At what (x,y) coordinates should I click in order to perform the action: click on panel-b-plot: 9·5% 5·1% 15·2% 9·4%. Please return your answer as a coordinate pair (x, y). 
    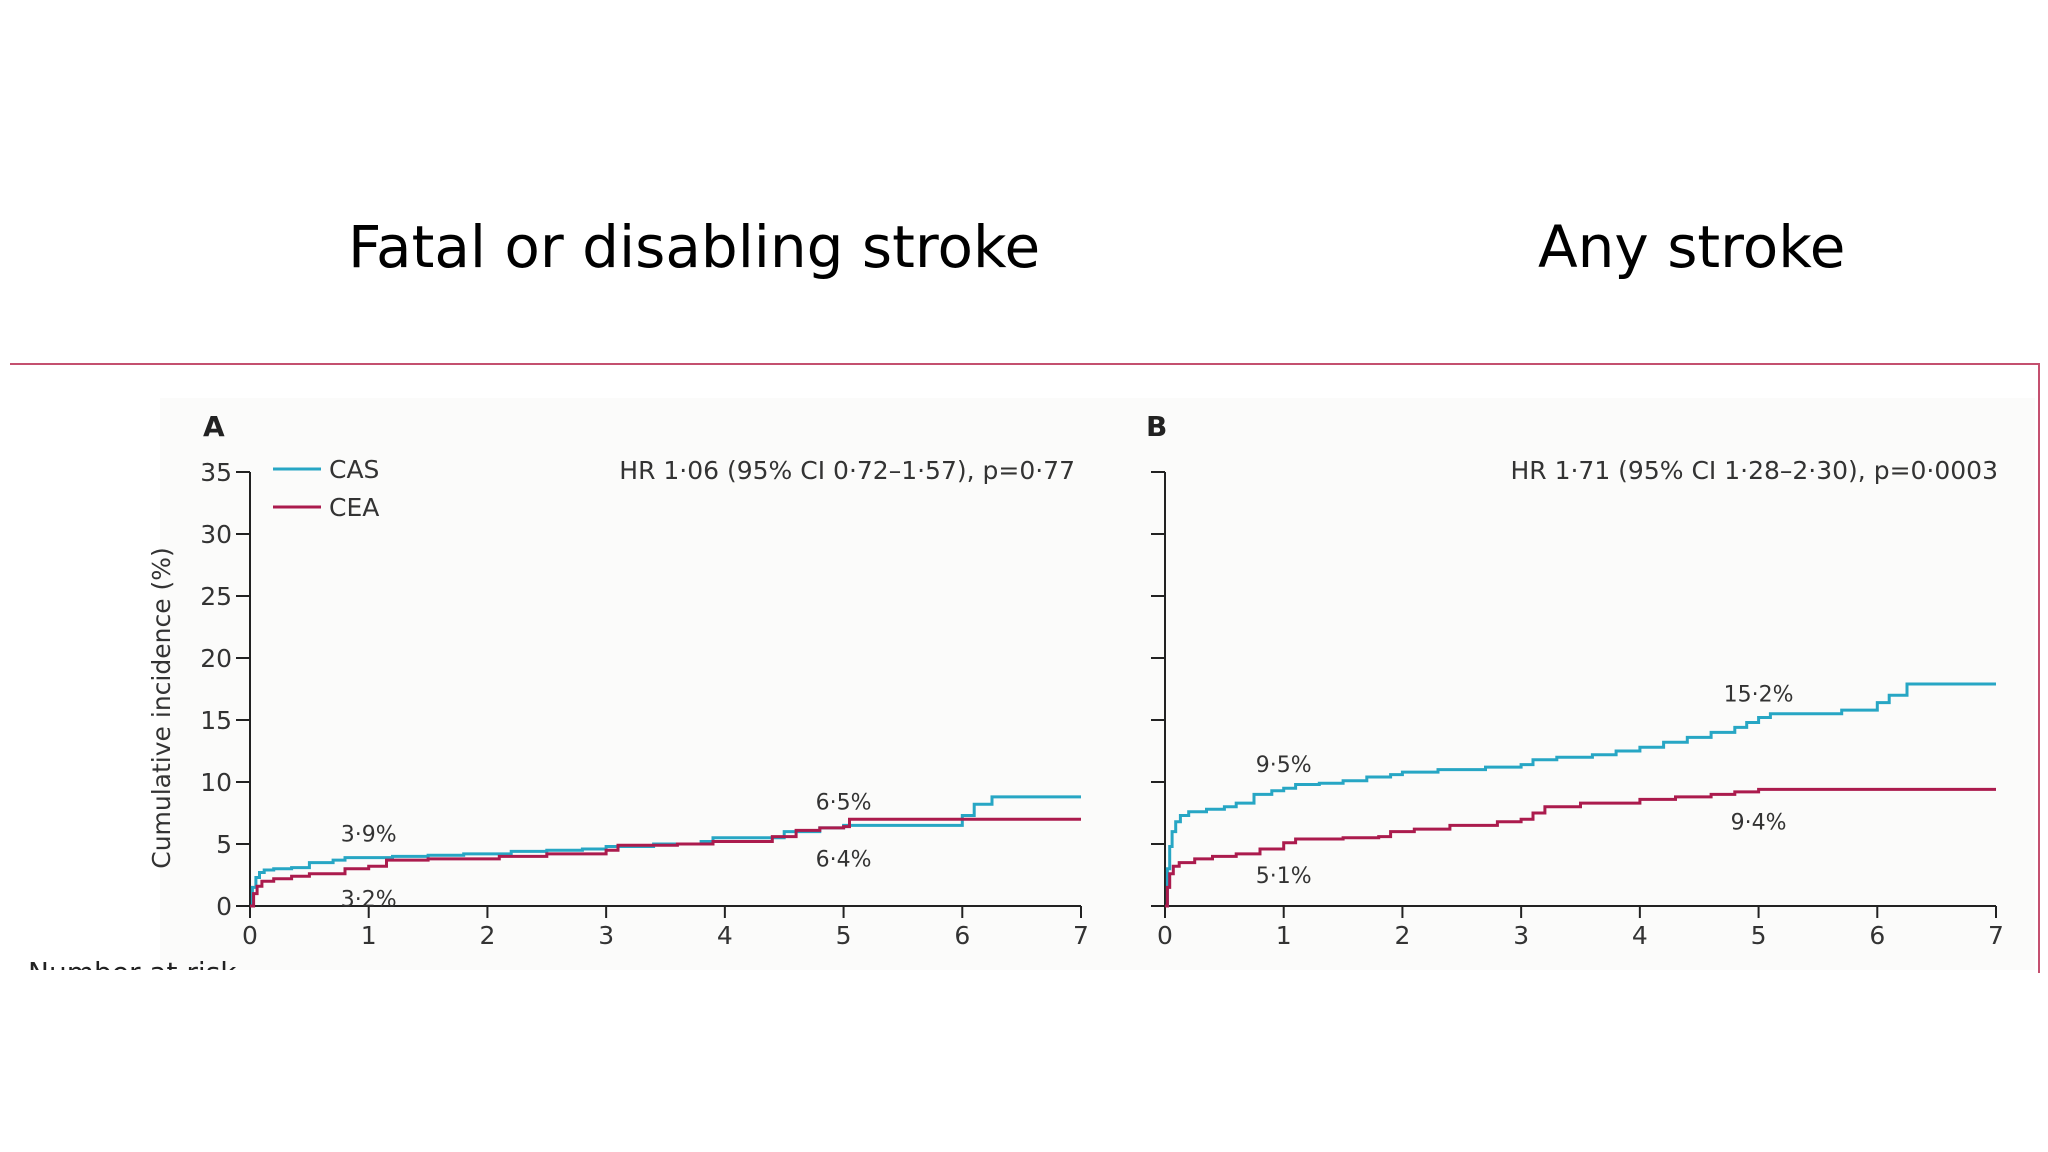
    Looking at the image, I should click on (1580, 795).